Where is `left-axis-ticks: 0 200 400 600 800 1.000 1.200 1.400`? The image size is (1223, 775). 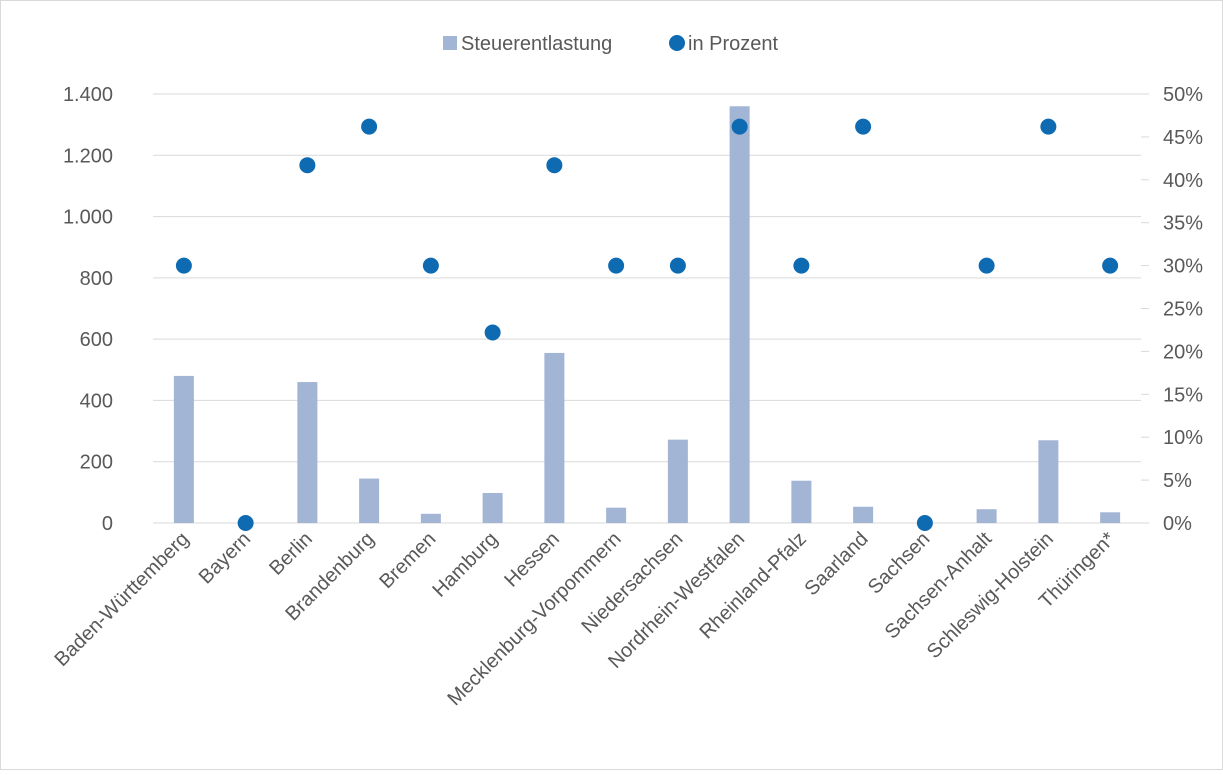
left-axis-ticks: 0 200 400 600 800 1.000 1.200 1.400 is located at coordinates (88, 309).